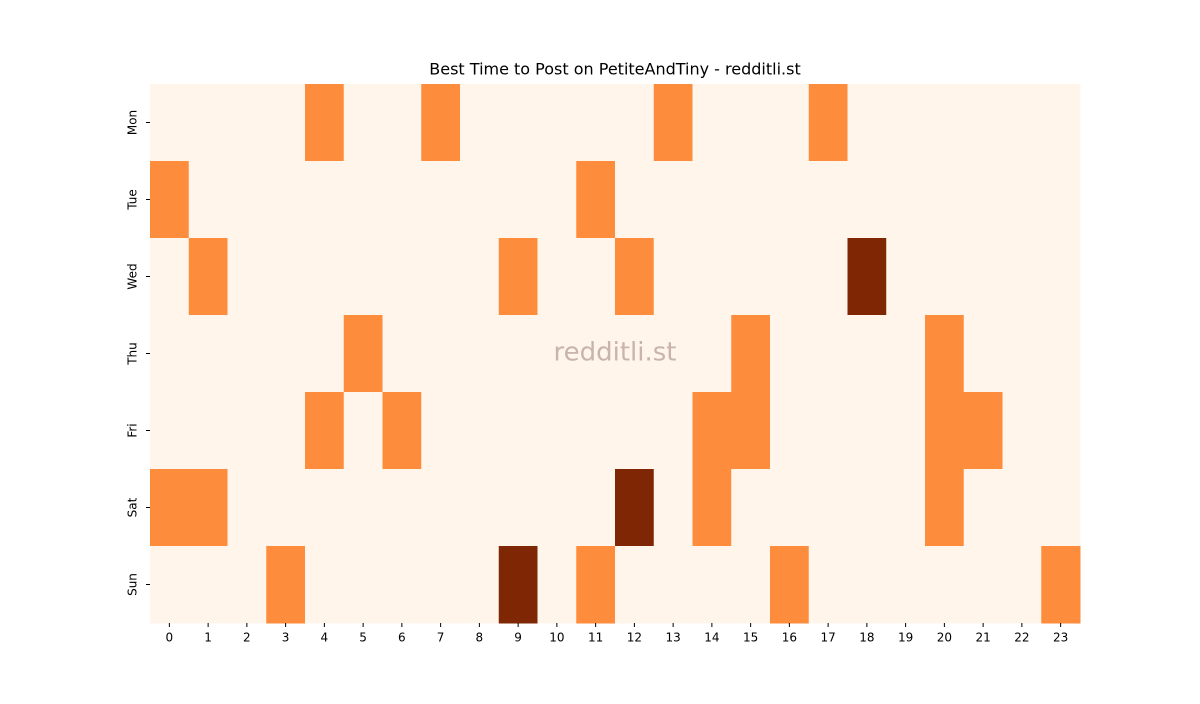 This screenshot has height=704, width=1200. I want to click on y-tick-label: Tue, so click(133, 200).